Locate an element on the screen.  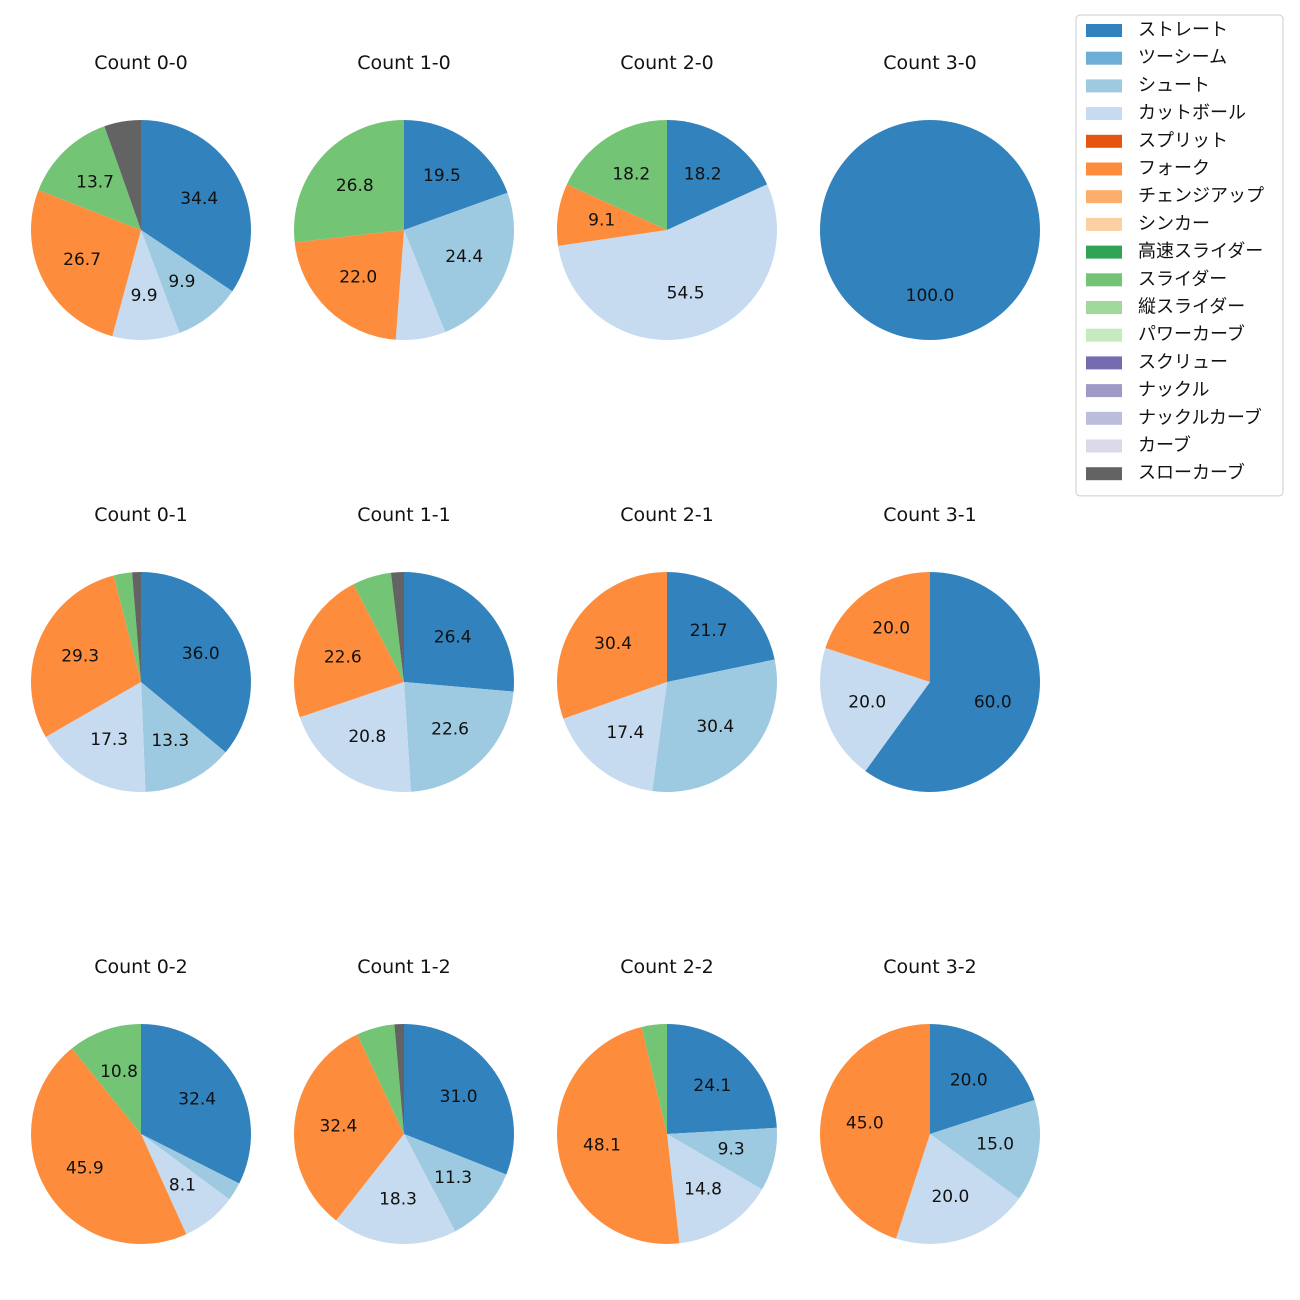
legend-item: ナックル is located at coordinates (1147, 390).